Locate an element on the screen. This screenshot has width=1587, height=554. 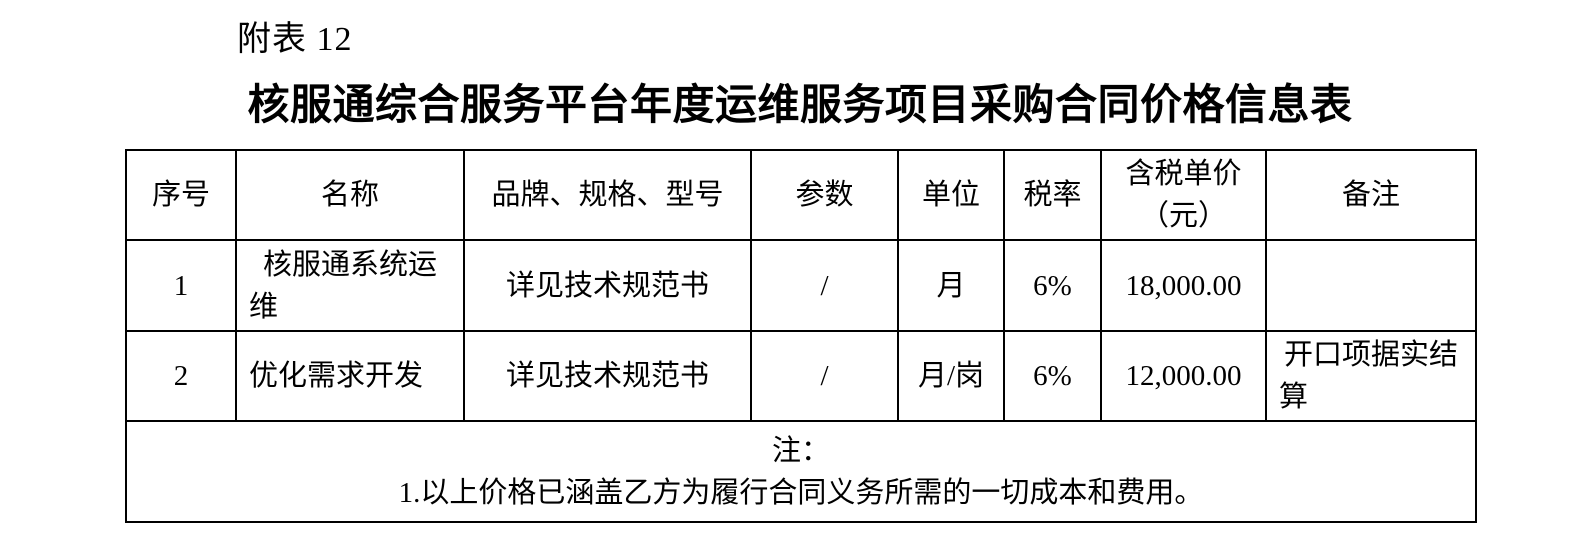
cell-remark: 开口项据实结算 is located at coordinates (1371, 376).